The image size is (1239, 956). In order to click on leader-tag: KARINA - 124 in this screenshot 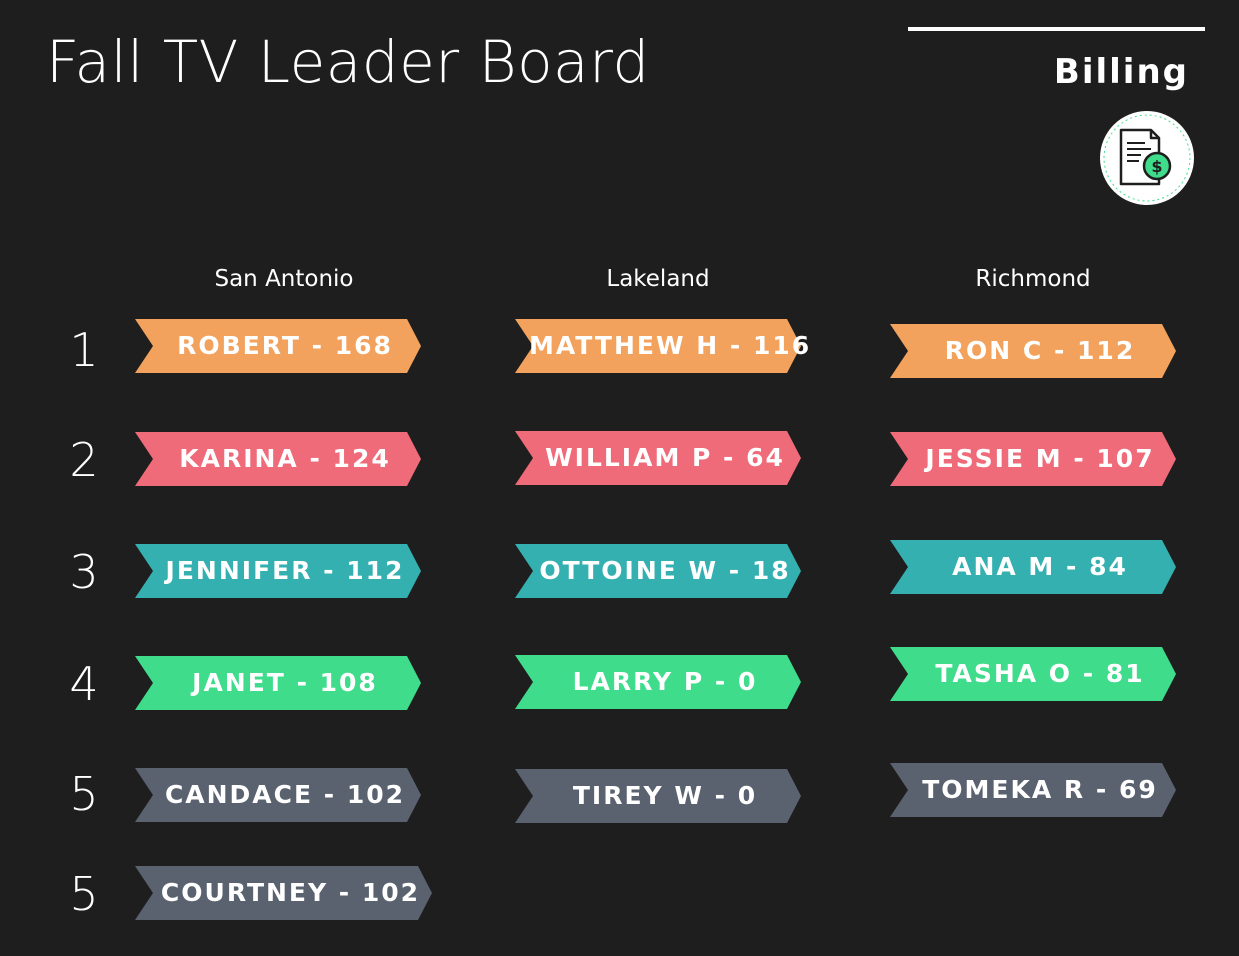, I will do `click(278, 459)`.